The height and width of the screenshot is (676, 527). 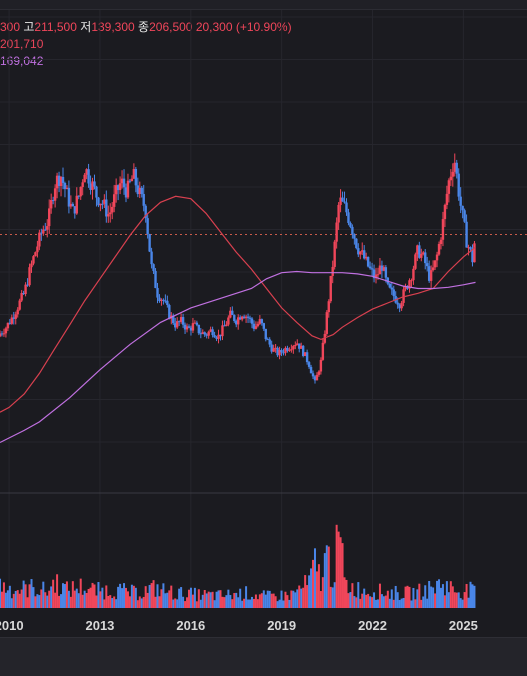 What do you see at coordinates (22, 61) in the screenshot?
I see `ma-long-legend: 169,042` at bounding box center [22, 61].